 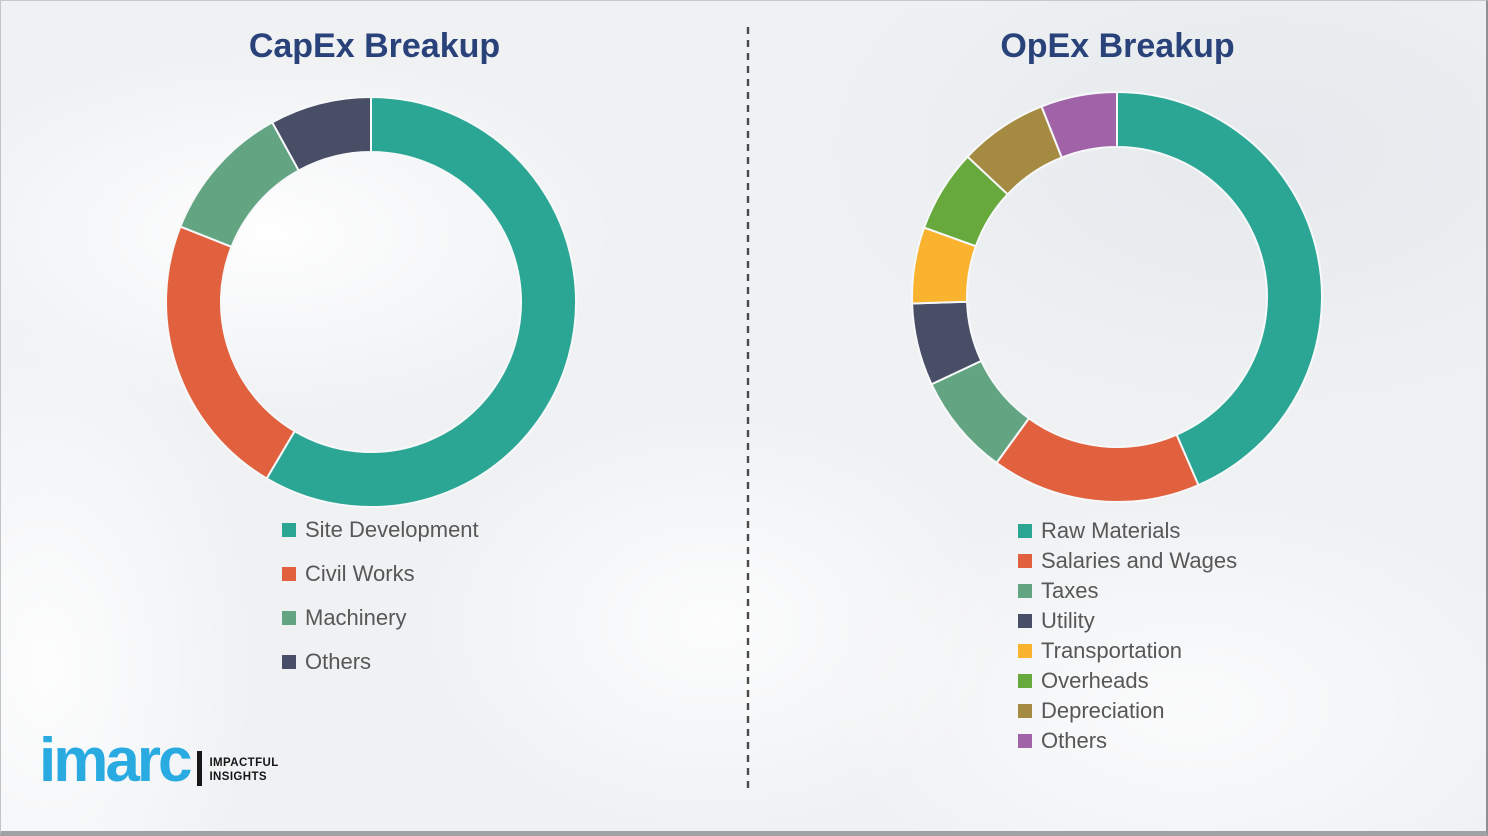 I want to click on legend-label: Machinery, so click(x=356, y=617).